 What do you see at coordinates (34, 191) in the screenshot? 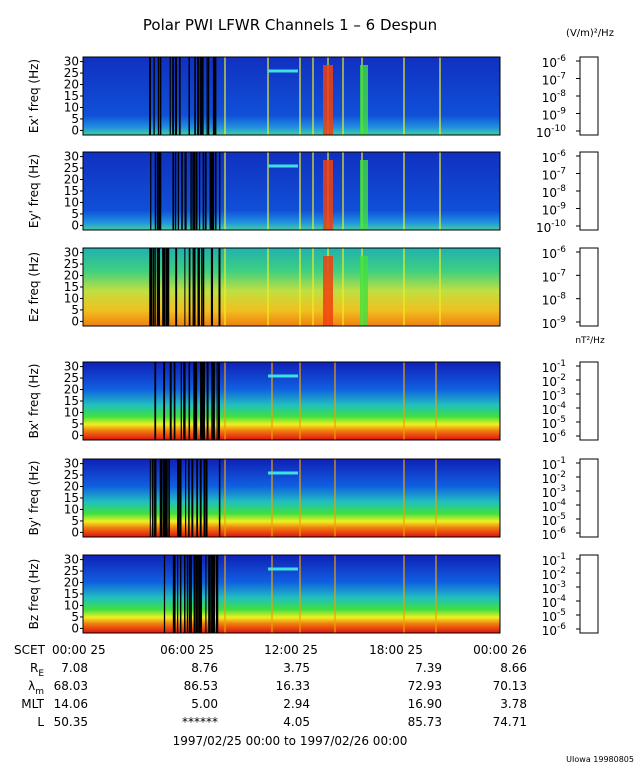
I see `y-axis-label: Ey' freq (Hz)` at bounding box center [34, 191].